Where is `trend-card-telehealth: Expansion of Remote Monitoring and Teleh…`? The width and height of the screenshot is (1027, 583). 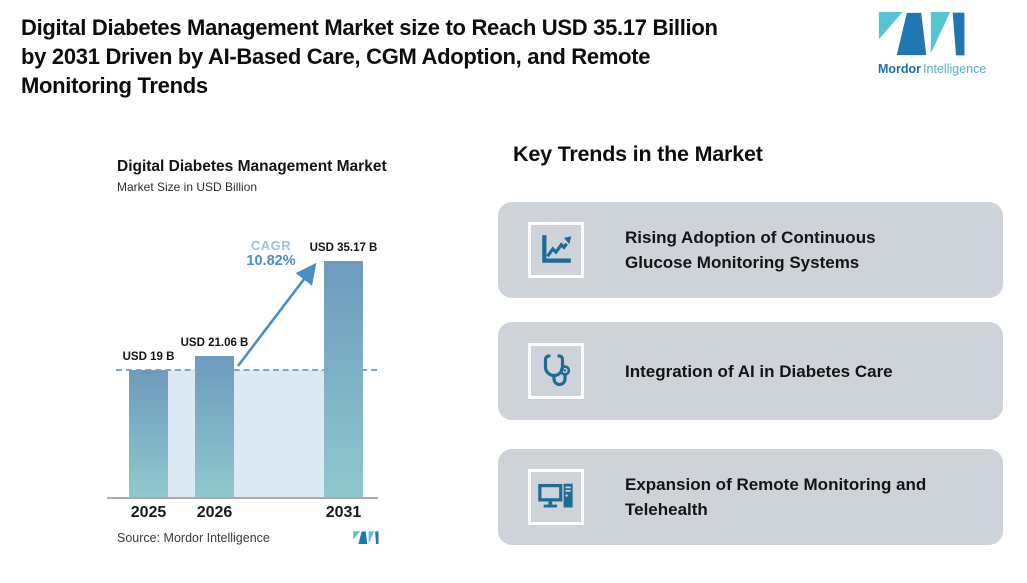 trend-card-telehealth: Expansion of Remote Monitoring and Teleh… is located at coordinates (750, 497).